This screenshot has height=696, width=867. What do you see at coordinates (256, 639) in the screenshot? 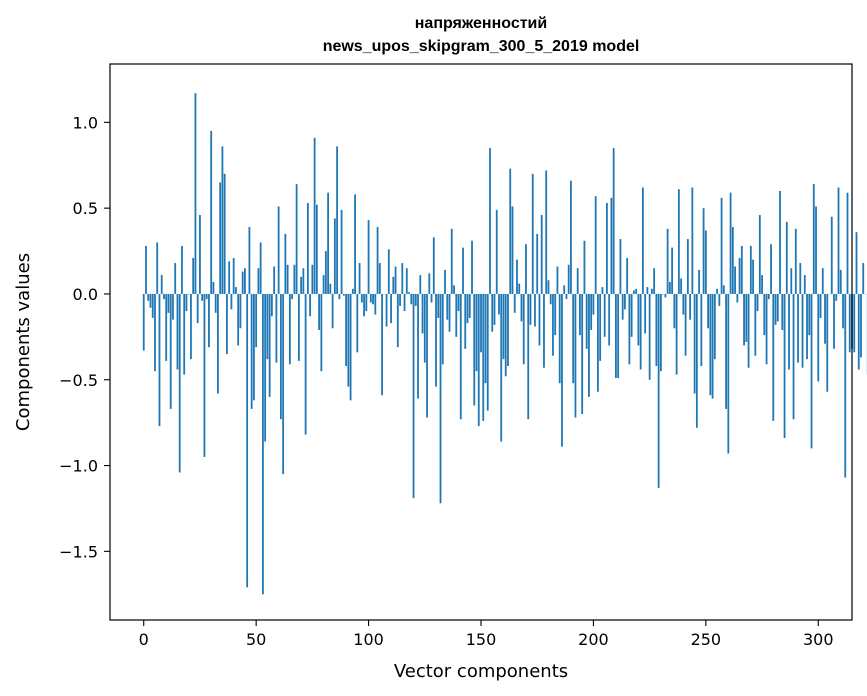
I see `x-tick-label-1: 50` at bounding box center [256, 639].